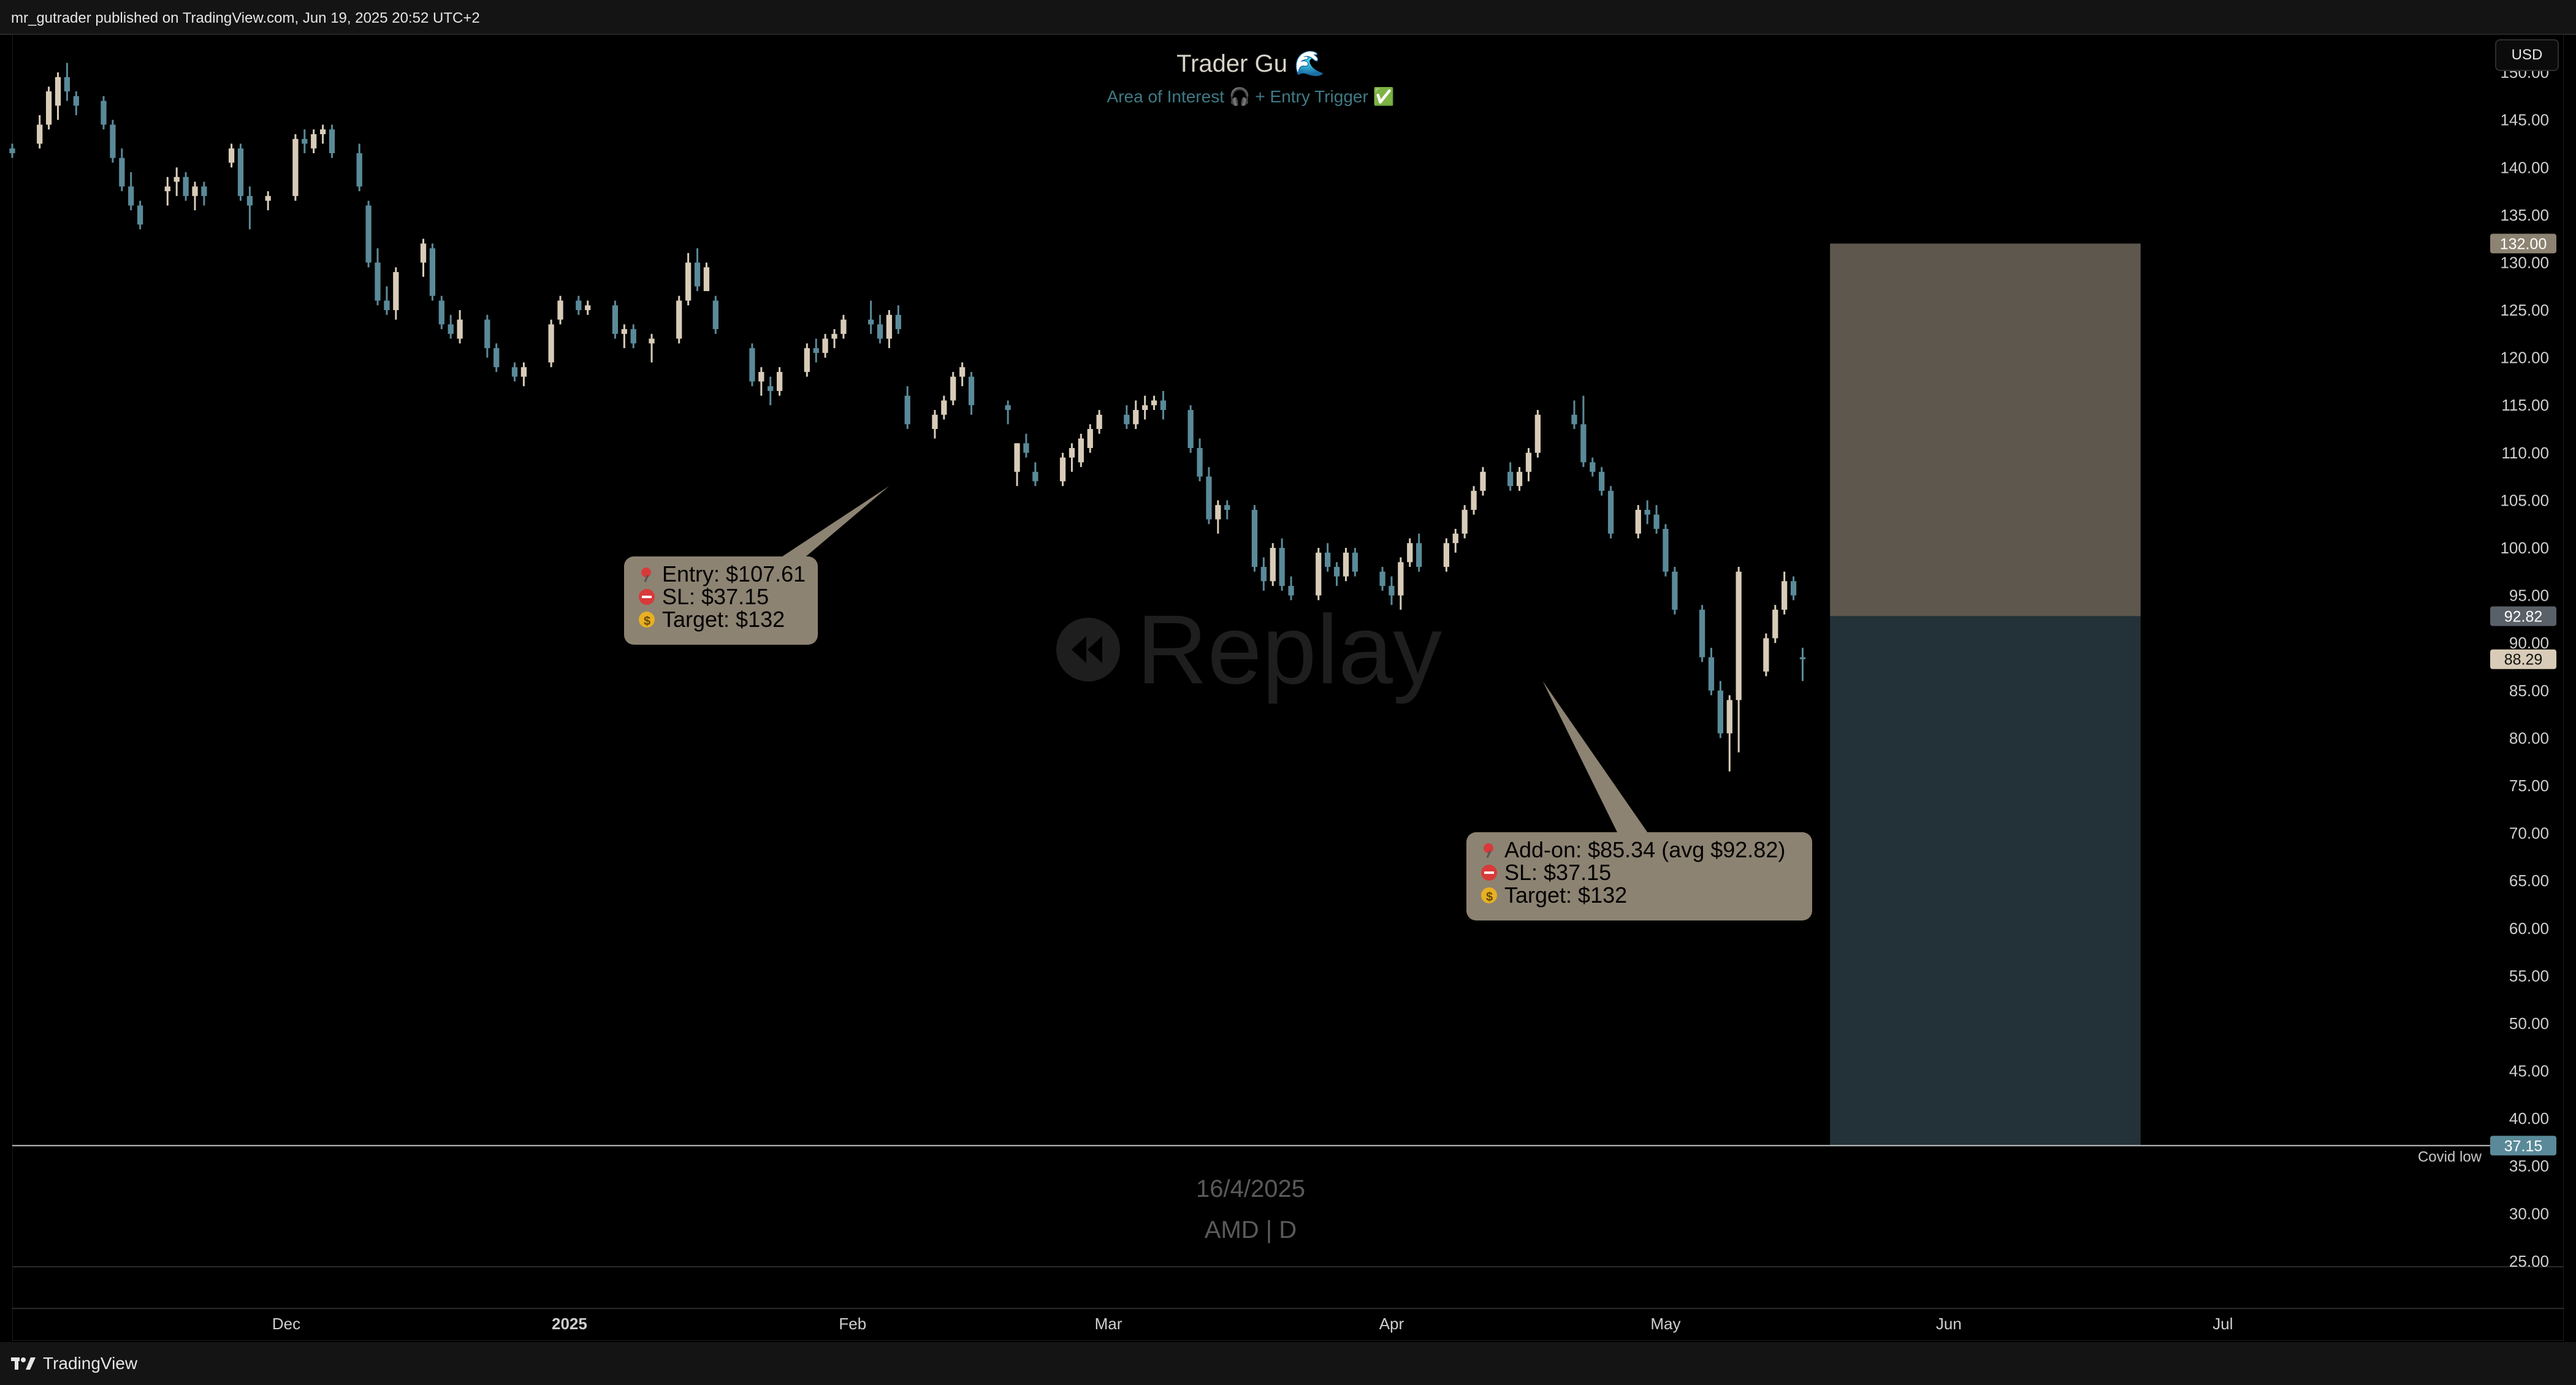 The width and height of the screenshot is (2576, 1385). Describe the element at coordinates (2527, 55) in the screenshot. I see `currency-button: USD` at that location.